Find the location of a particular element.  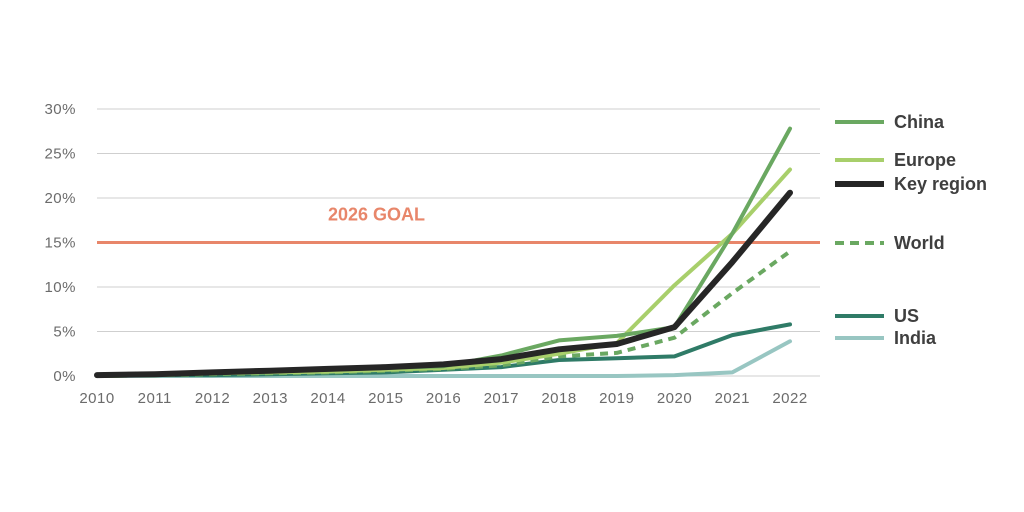

y-tick-label: 30% is located at coordinates (60, 109).